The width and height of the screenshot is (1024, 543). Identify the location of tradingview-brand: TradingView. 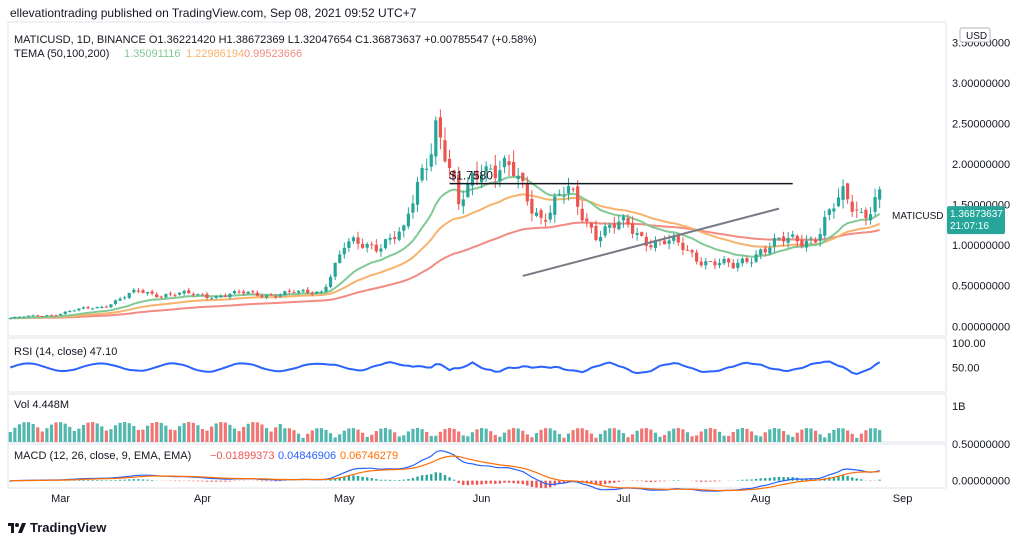
(57, 527).